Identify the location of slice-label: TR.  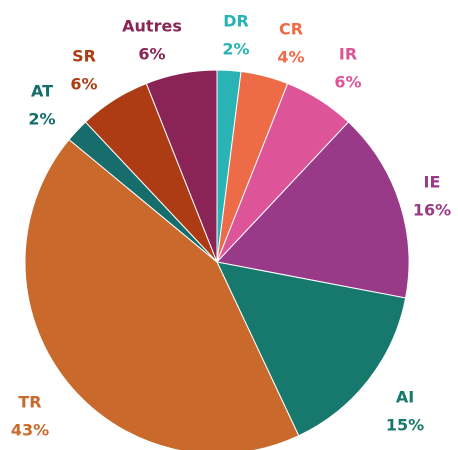
(29, 402).